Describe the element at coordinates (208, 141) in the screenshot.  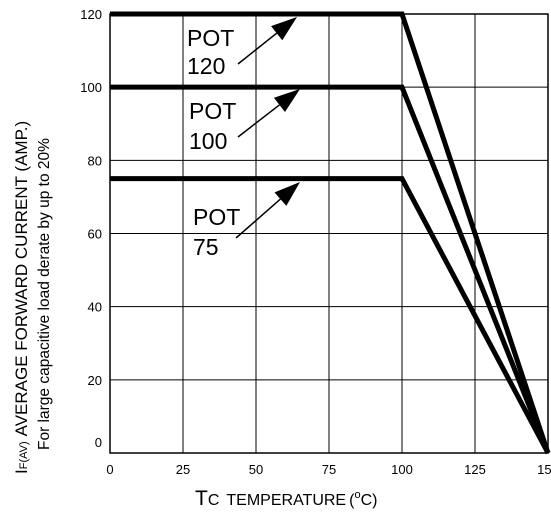
I see `series-annotation-line2: 100` at that location.